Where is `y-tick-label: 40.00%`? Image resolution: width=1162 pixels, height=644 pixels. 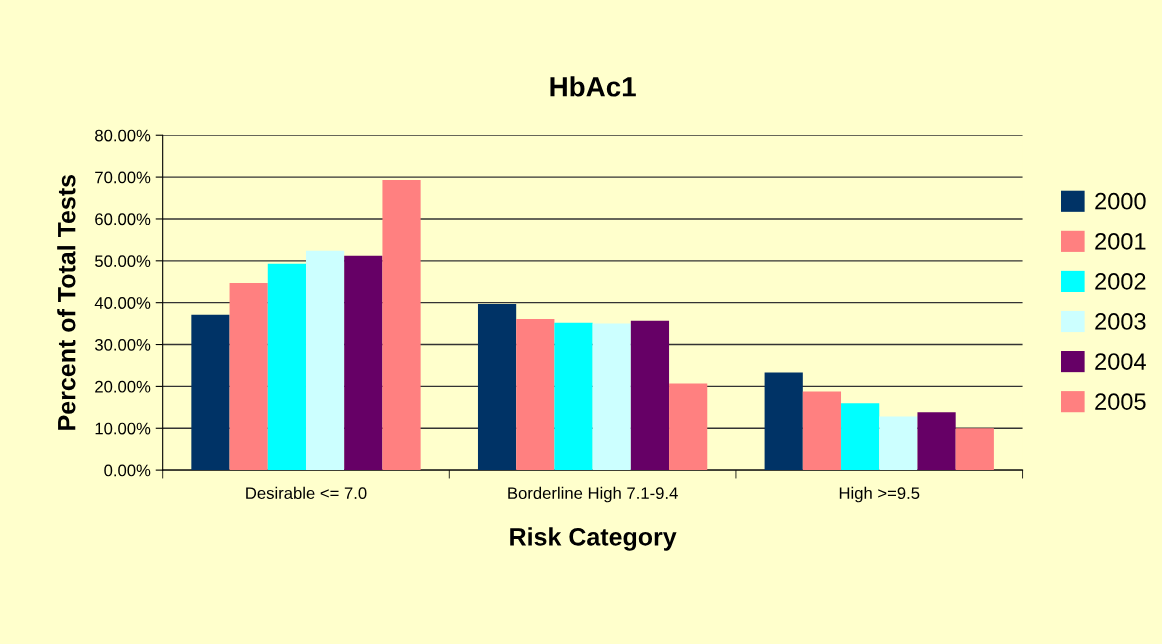
y-tick-label: 40.00% is located at coordinates (122, 303).